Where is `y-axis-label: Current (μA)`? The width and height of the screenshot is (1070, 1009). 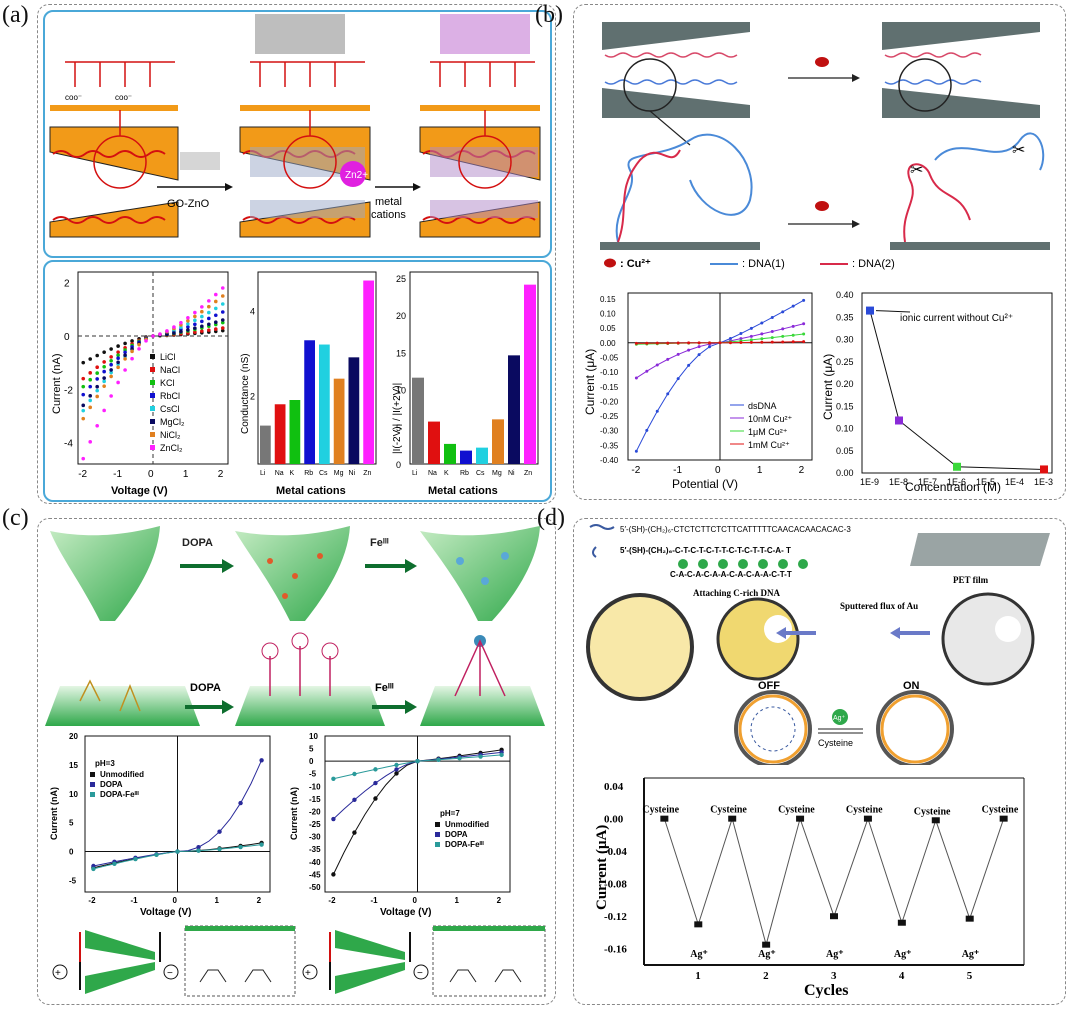 y-axis-label: Current (μA) is located at coordinates (602, 867).